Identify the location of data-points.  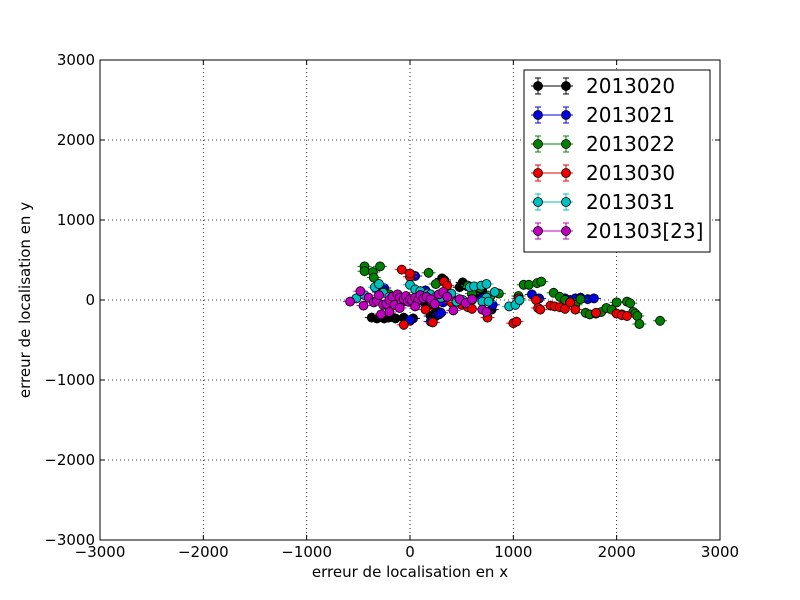
(505, 295).